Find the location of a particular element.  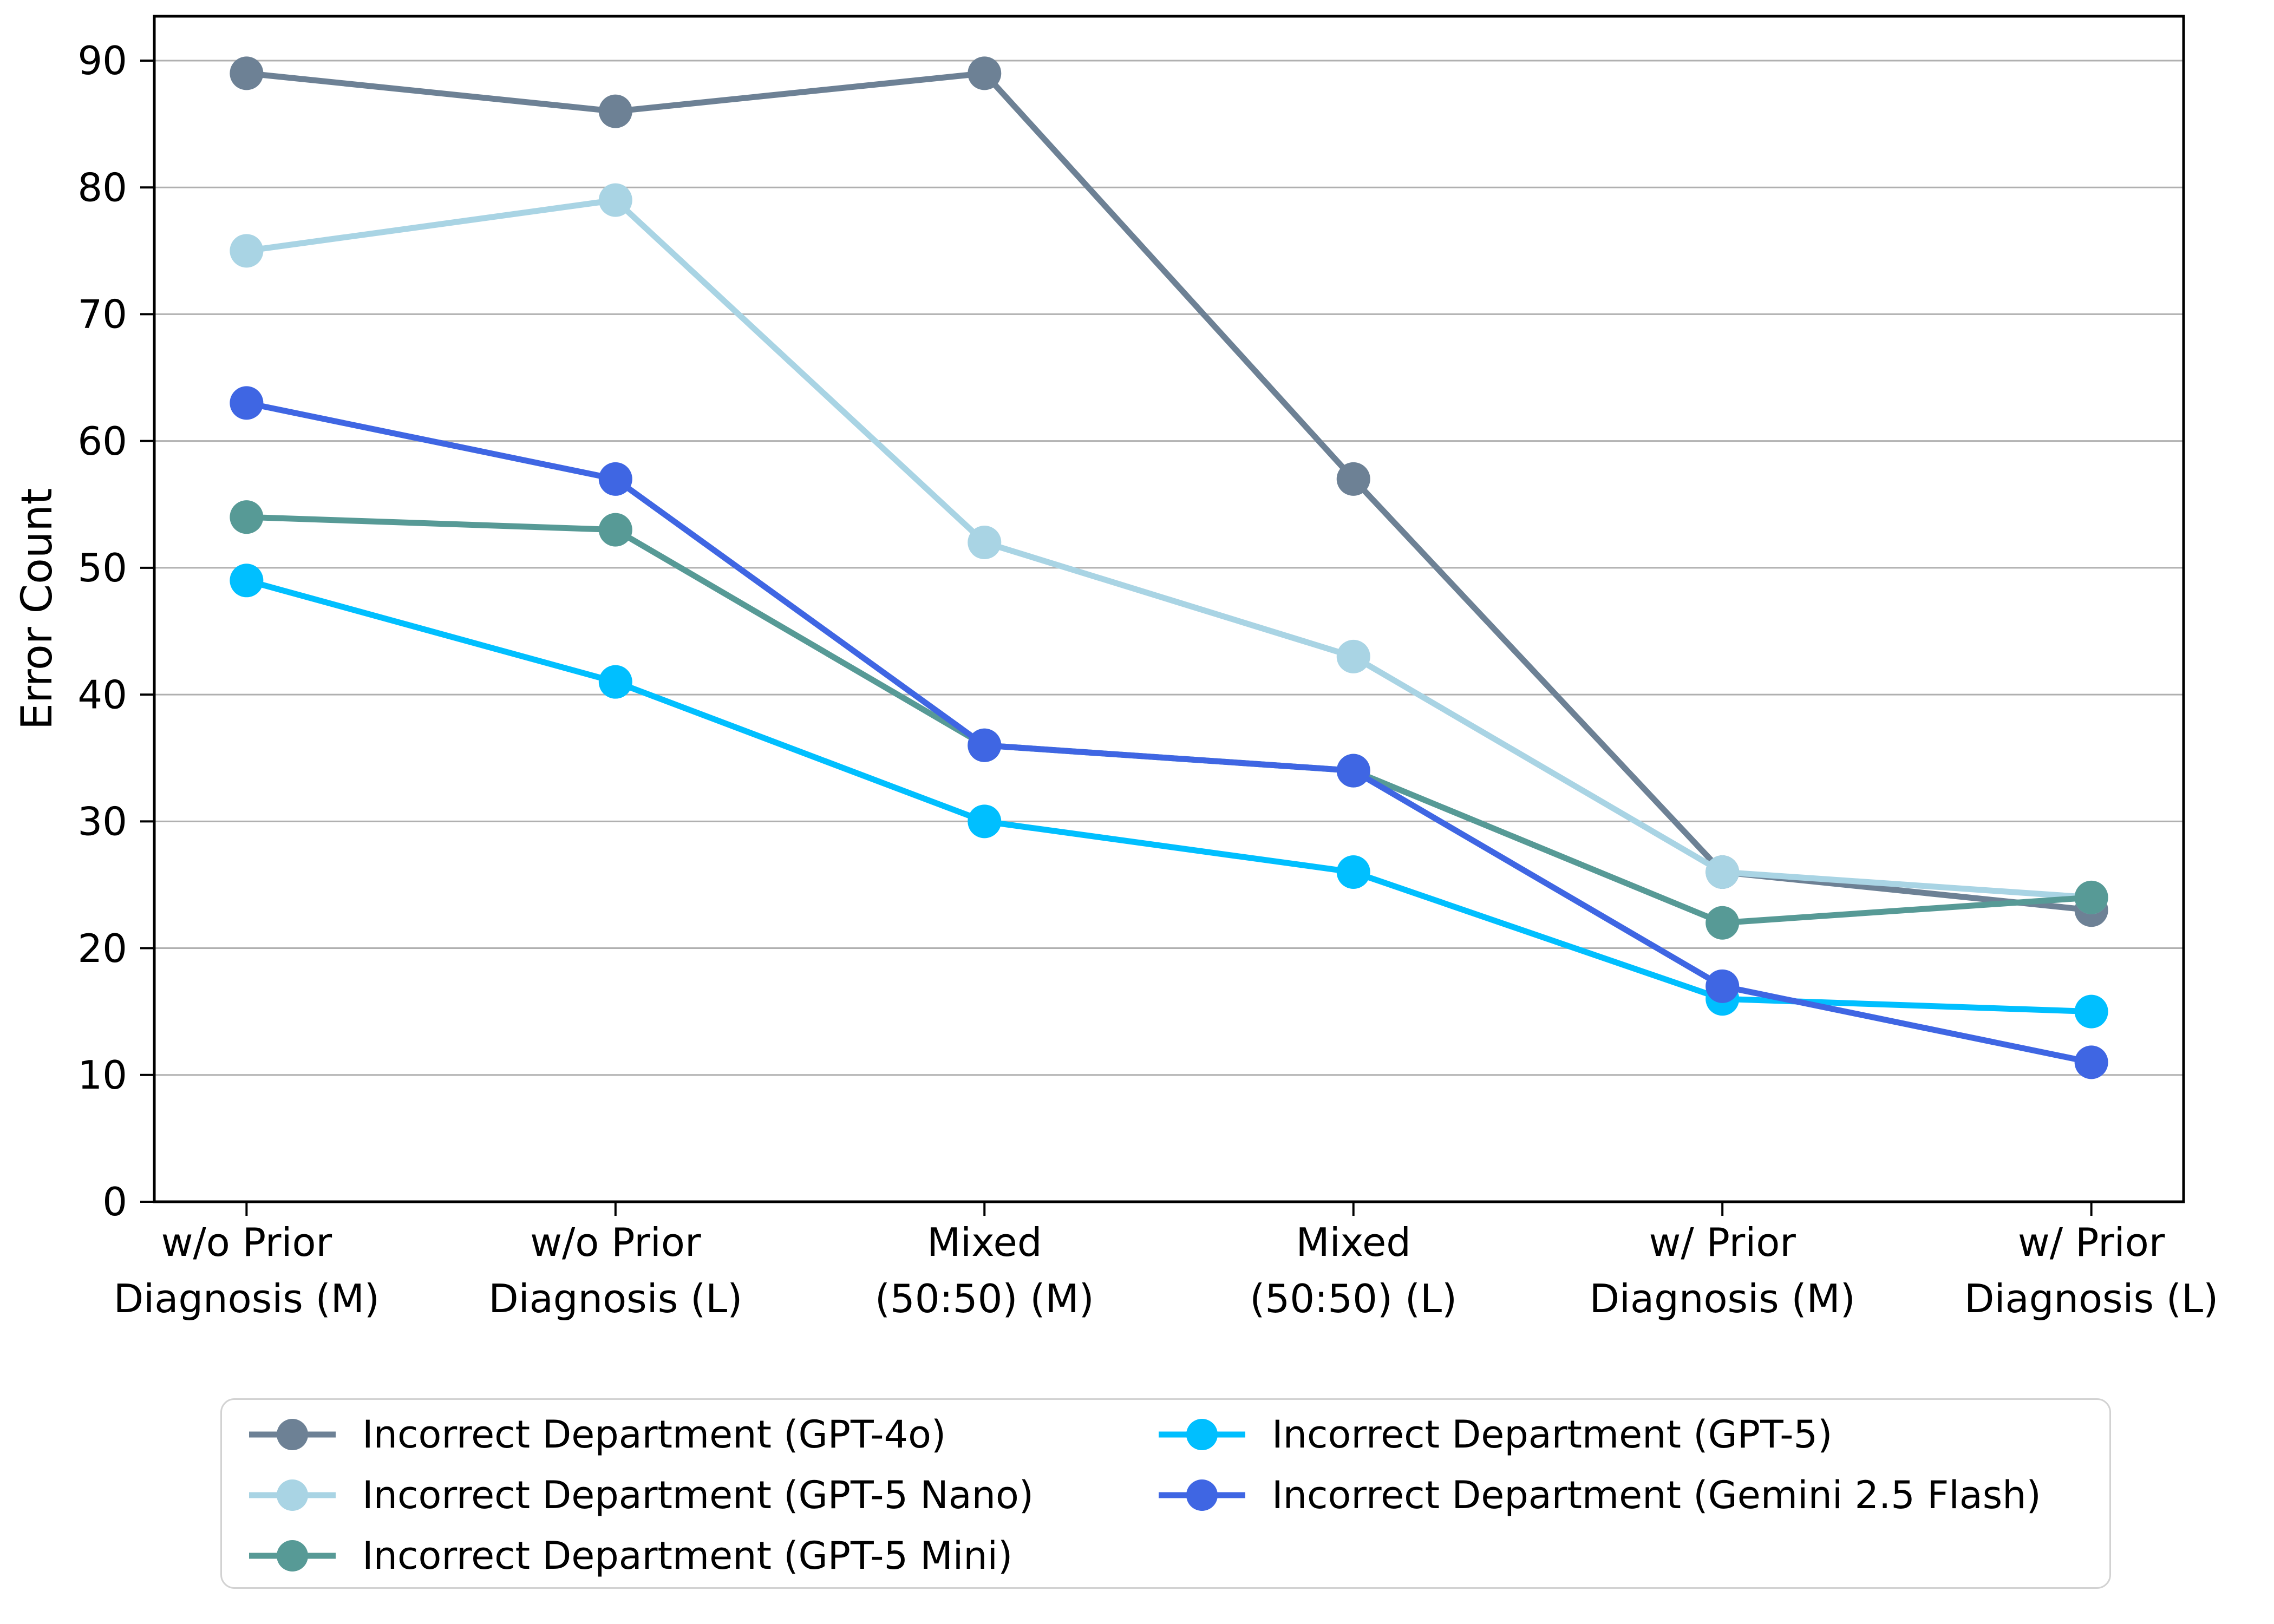

x-tick-label: w/ Prior Diagnosis (M) is located at coordinates (1723, 1270).